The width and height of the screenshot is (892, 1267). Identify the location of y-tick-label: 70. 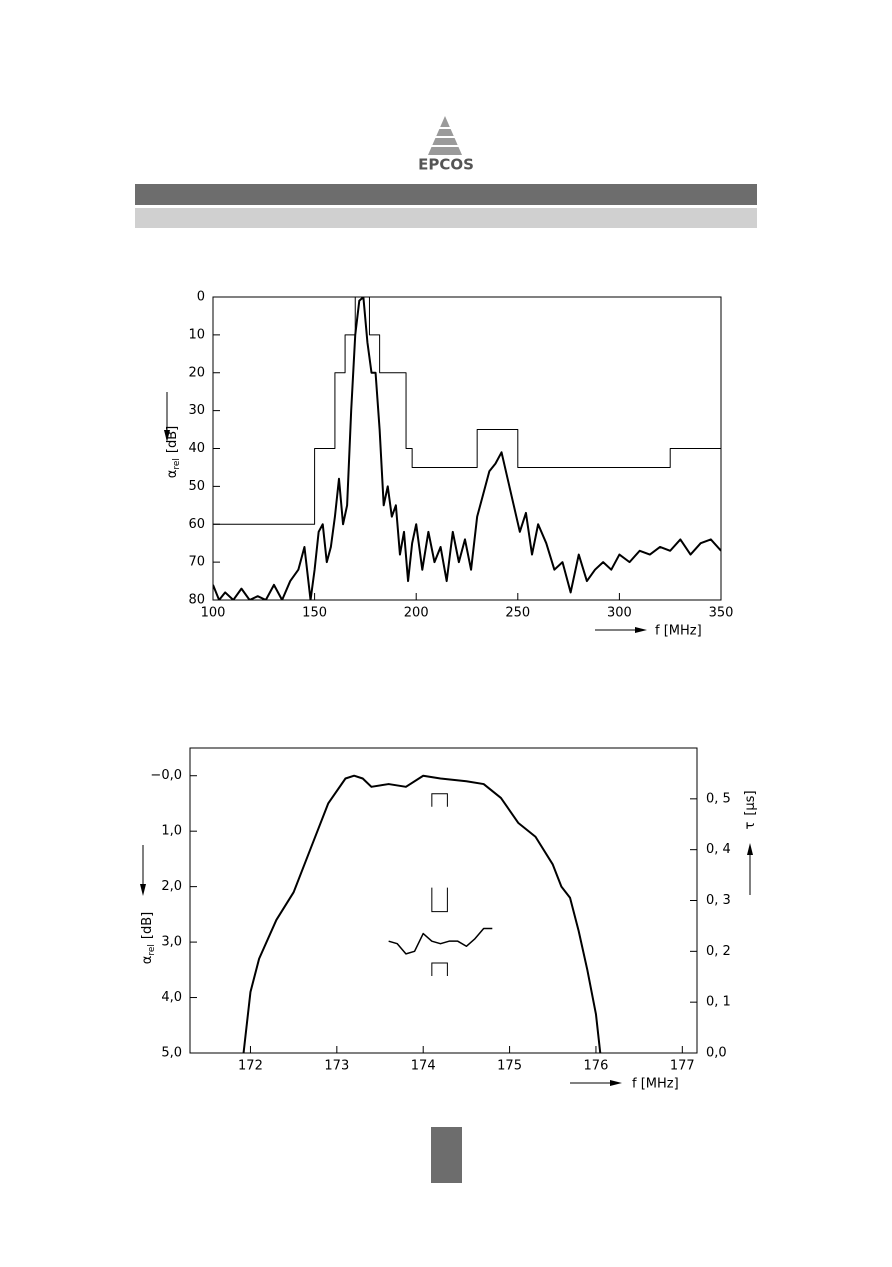
(196, 562).